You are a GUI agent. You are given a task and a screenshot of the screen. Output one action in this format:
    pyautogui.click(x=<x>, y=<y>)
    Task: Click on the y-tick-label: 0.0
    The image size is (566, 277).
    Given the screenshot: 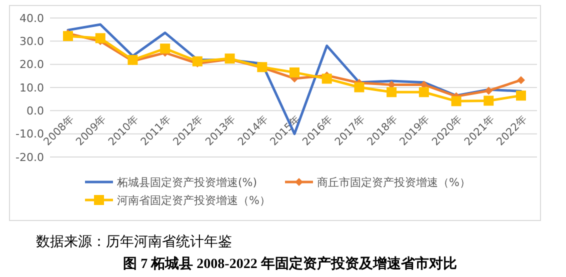 What is the action you would take?
    pyautogui.click(x=35, y=111)
    